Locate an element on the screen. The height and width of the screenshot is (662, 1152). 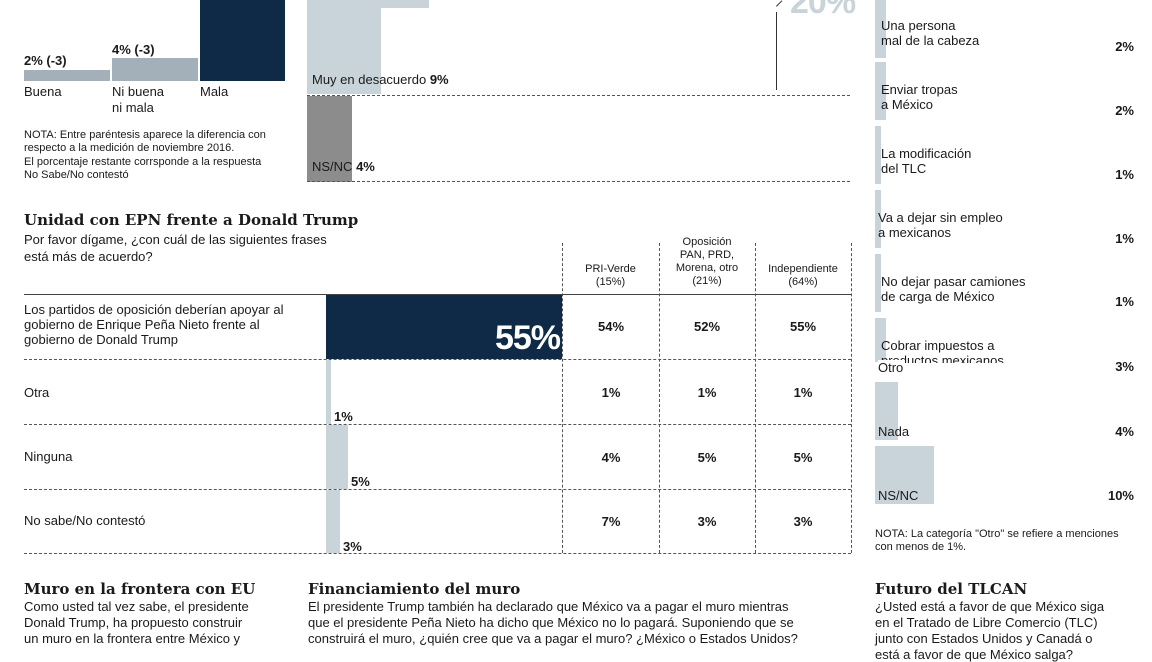
nsnc-mid-text: NS/NC is located at coordinates (332, 166).